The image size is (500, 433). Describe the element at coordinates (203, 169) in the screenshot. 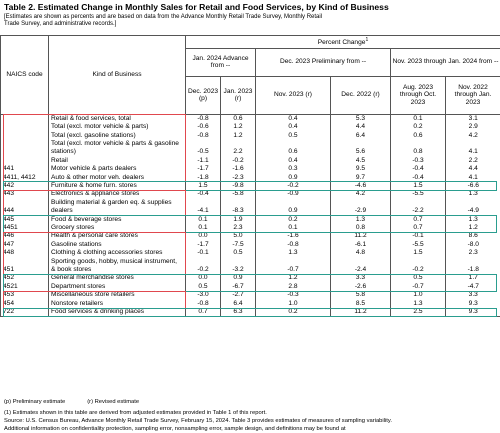

I see `percent-value: -1.7` at that location.